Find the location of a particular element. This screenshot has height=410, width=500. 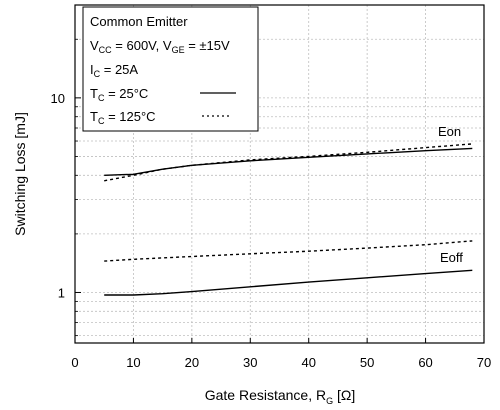

x-tick-label: 50 is located at coordinates (367, 362).